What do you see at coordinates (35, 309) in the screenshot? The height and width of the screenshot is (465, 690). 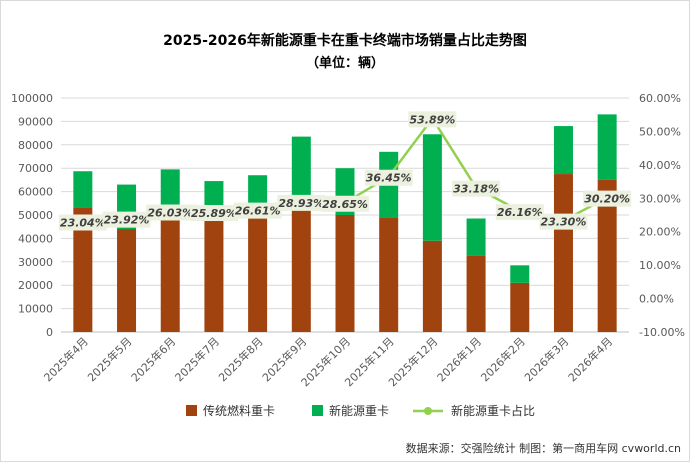 I see `y-tick-label: 10000` at bounding box center [35, 309].